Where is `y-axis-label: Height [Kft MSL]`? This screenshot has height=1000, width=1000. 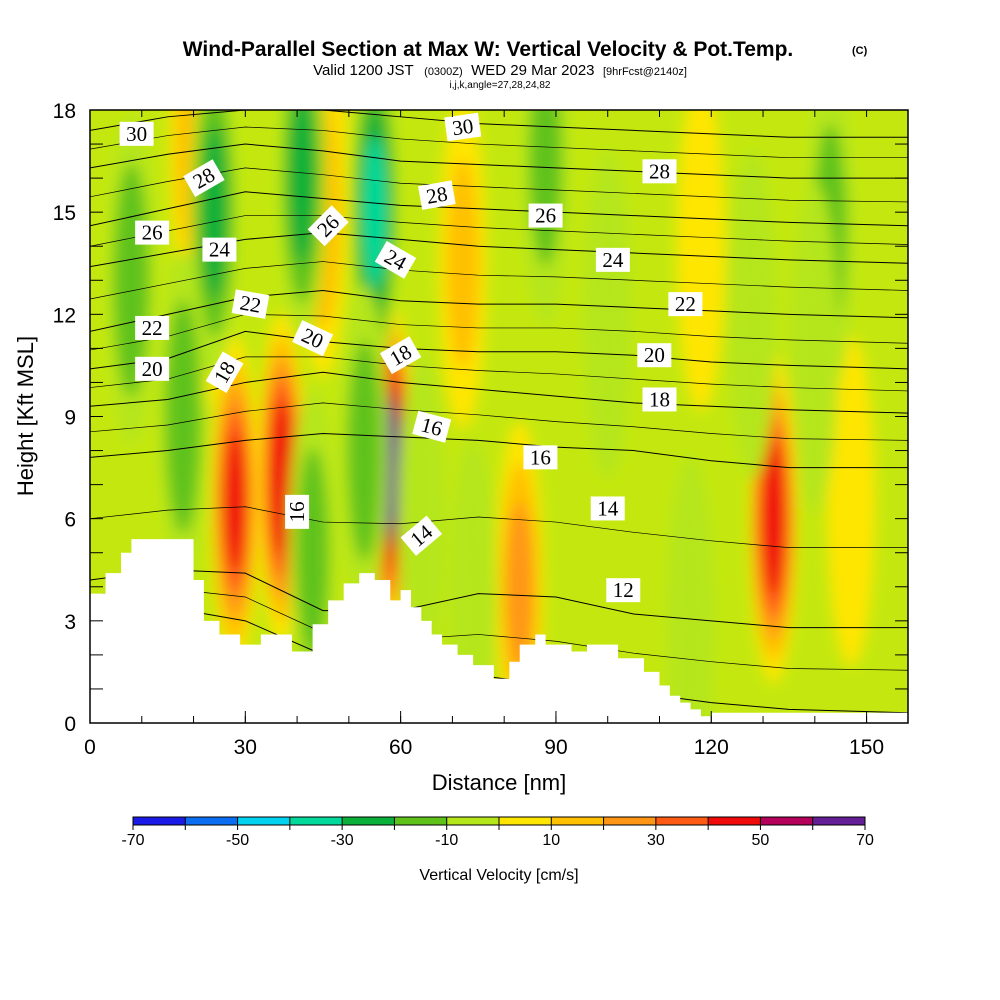
y-axis-label: Height [Kft MSL] is located at coordinates (25, 416).